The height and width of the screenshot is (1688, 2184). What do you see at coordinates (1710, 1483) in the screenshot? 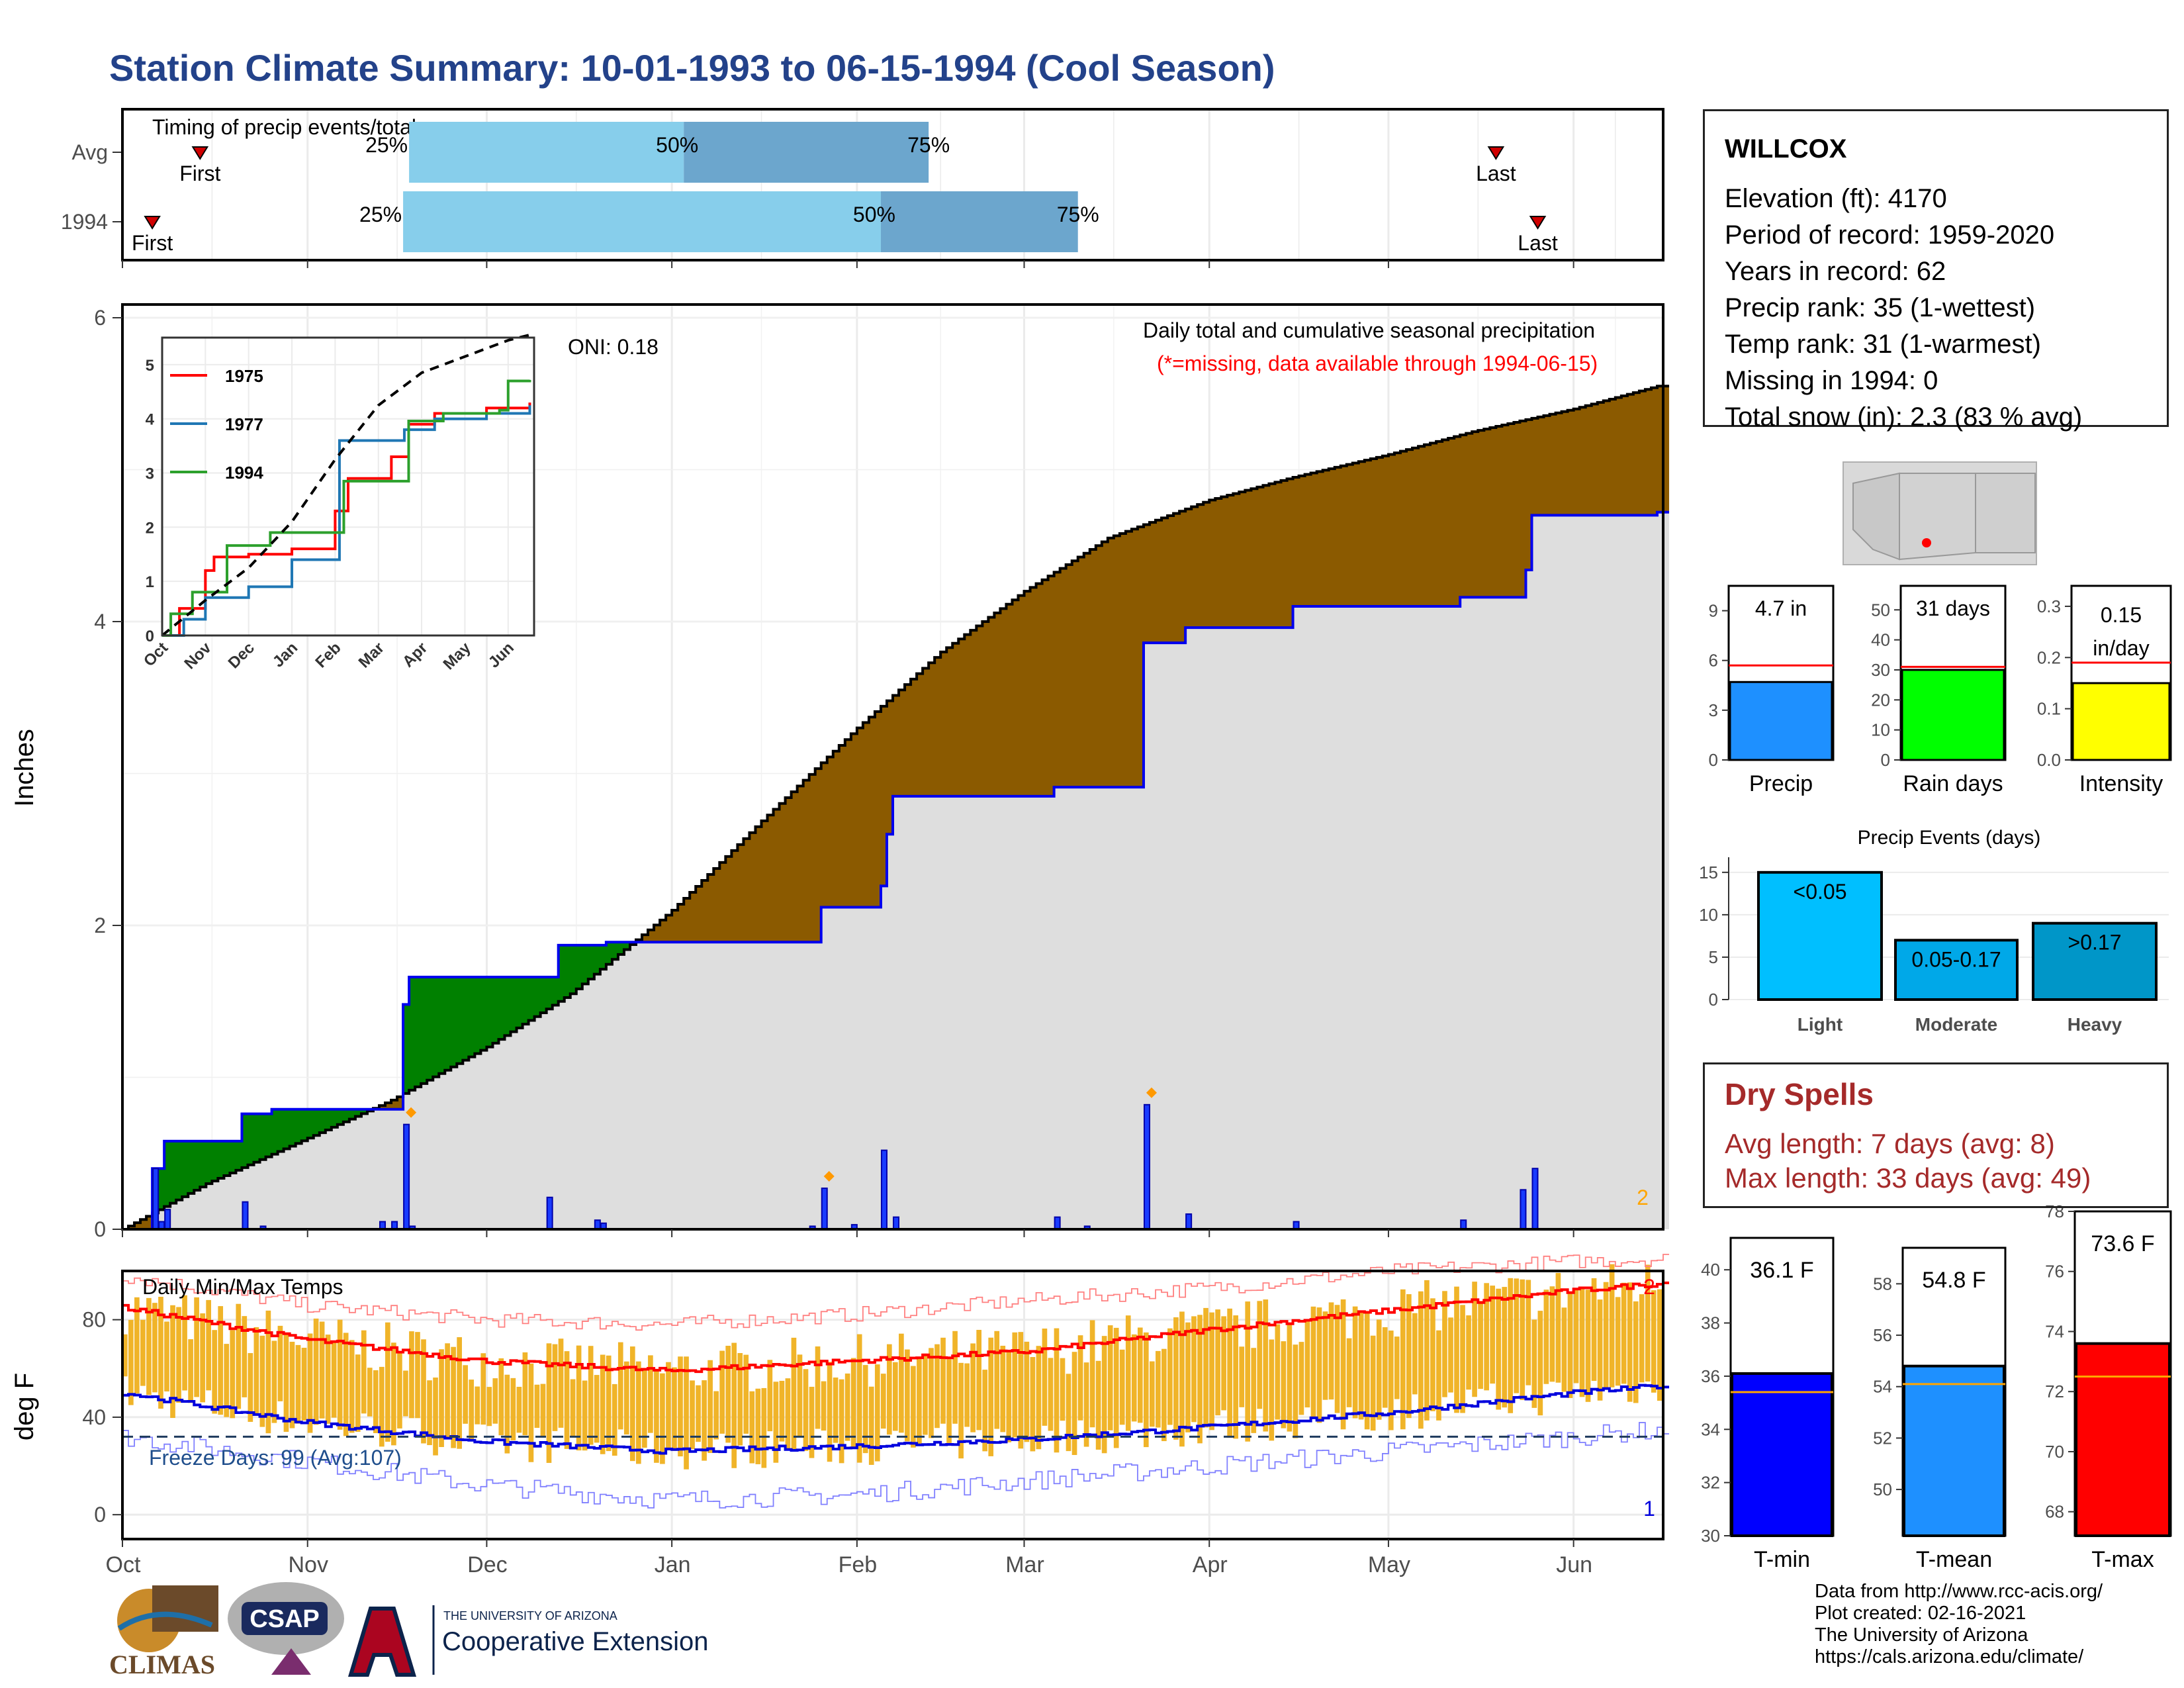
I see `temp-summary-ytick-label: 32` at bounding box center [1710, 1483].